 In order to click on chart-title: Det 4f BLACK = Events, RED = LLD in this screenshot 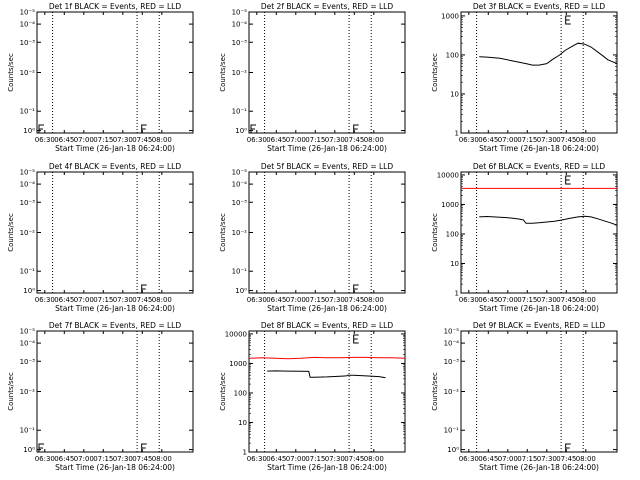, I will do `click(115, 166)`.